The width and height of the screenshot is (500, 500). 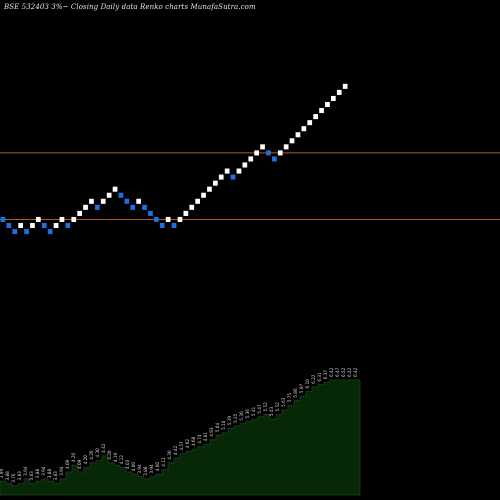 I want to click on volume-label: 6.31, so click(x=319, y=377).